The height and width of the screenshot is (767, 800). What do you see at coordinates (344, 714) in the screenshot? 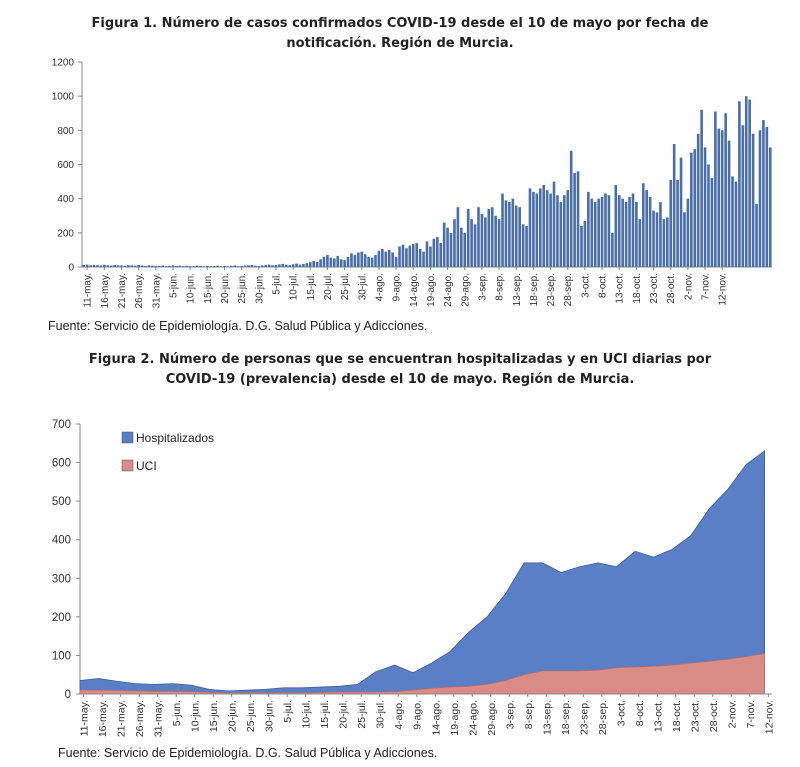
I see `x-tick-label: 20-jul.` at bounding box center [344, 714].